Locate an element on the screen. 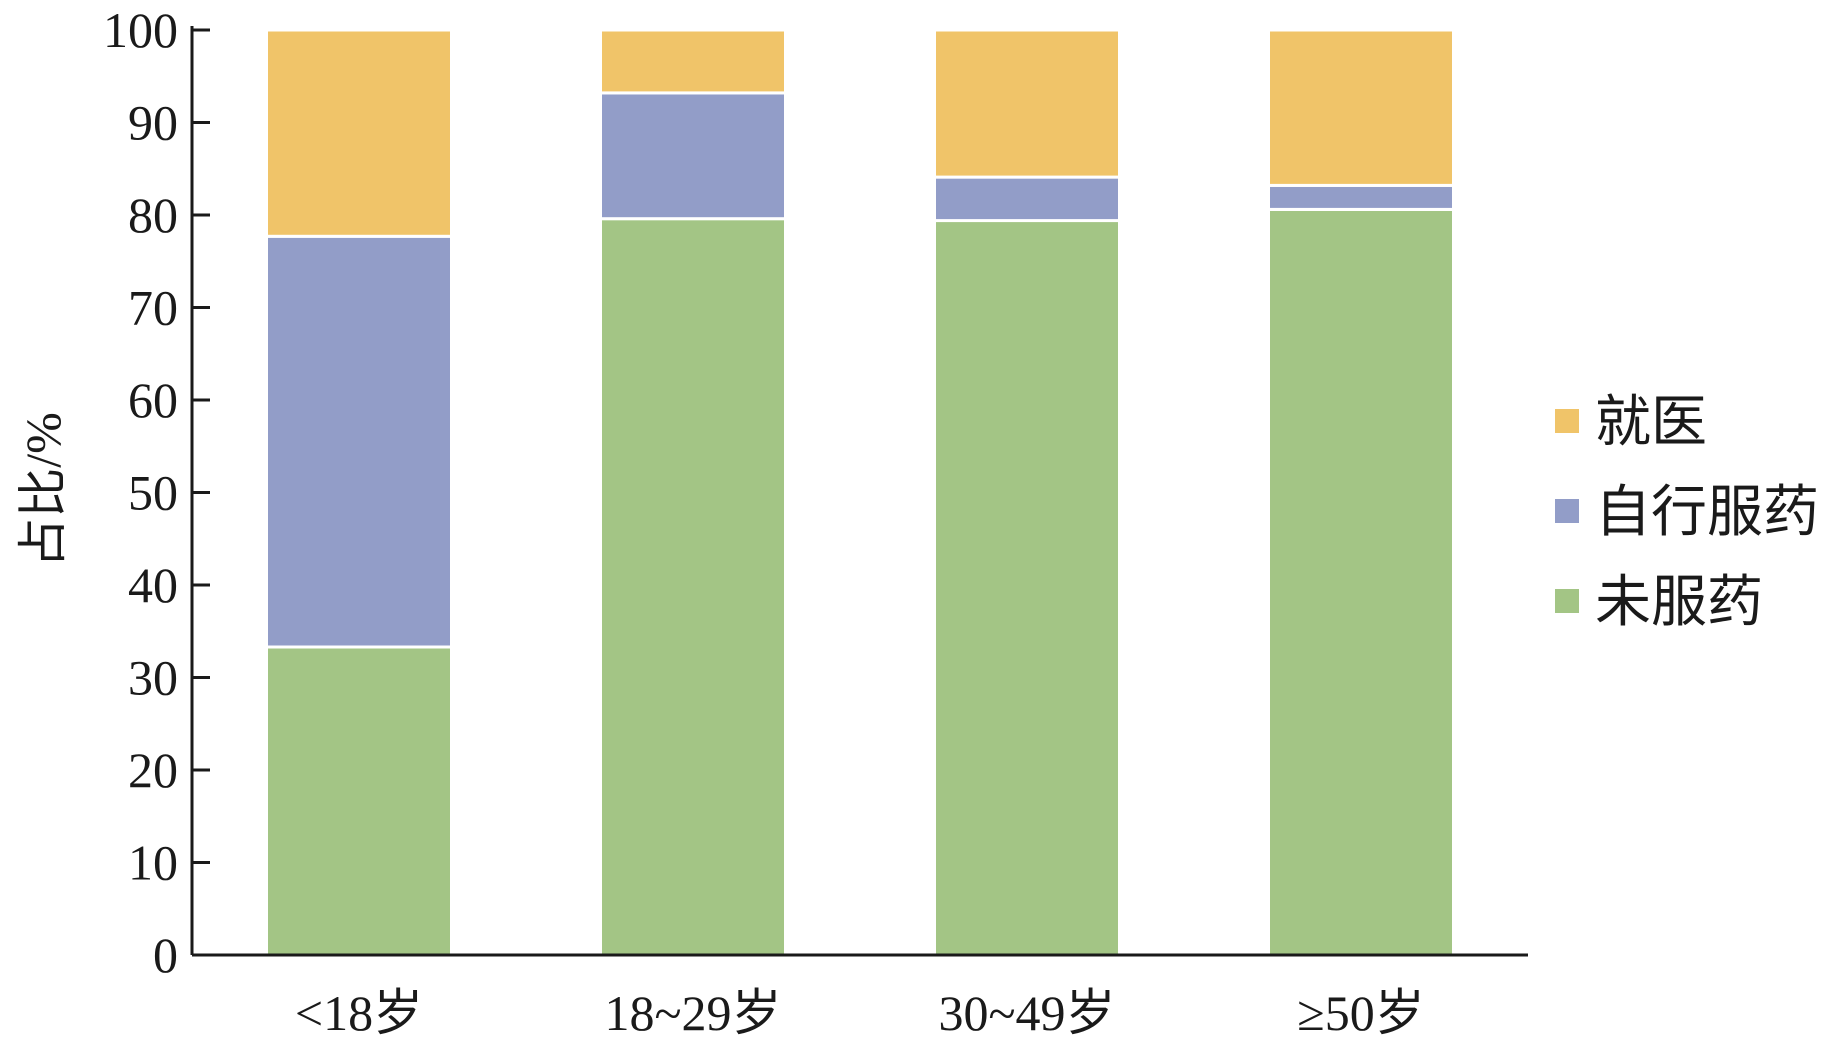 This screenshot has height=1046, width=1840. y-tick-label: 40 is located at coordinates (153, 585).